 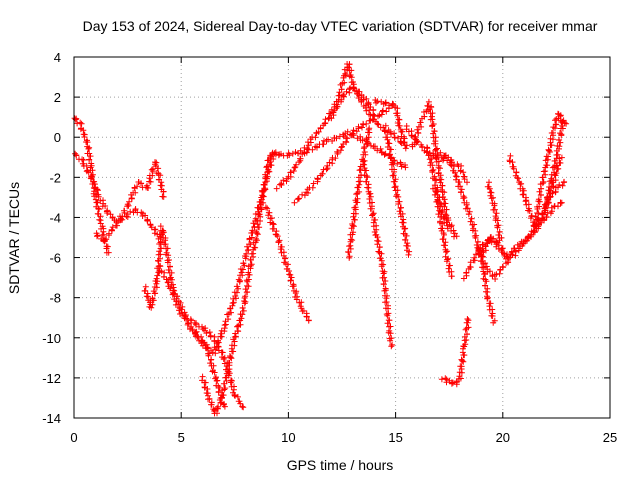 I want to click on y-tick-label: 0, so click(x=57, y=137).